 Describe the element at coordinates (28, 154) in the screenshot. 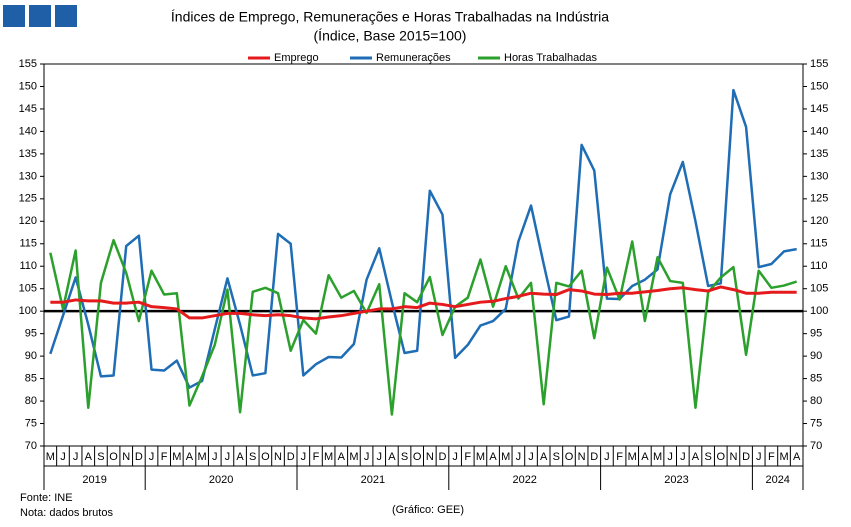

I see `y-tick-label: 135` at that location.